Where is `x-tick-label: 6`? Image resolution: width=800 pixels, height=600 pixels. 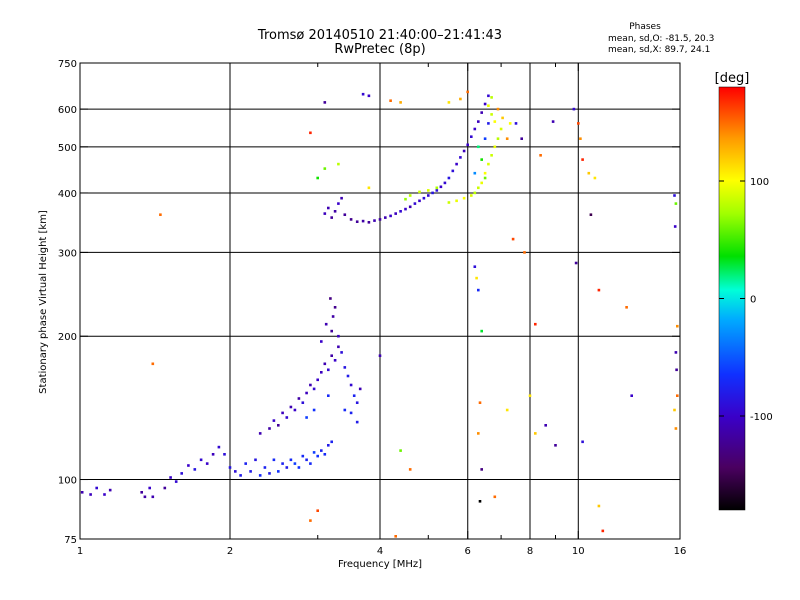 x-tick-label: 6 is located at coordinates (468, 551).